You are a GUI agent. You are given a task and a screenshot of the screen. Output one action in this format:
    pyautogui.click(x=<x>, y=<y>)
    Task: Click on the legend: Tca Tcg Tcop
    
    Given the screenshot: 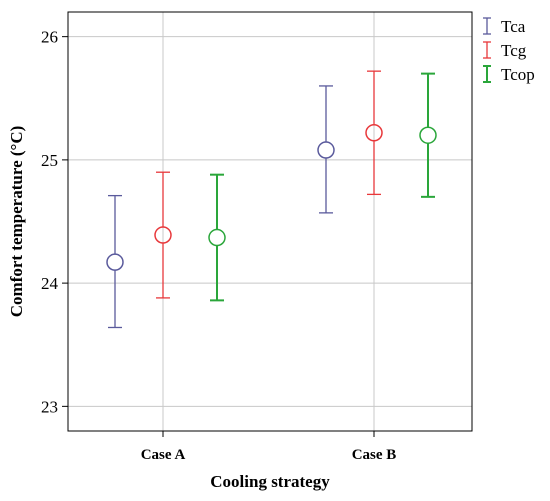 What is the action you would take?
    pyautogui.click(x=509, y=50)
    